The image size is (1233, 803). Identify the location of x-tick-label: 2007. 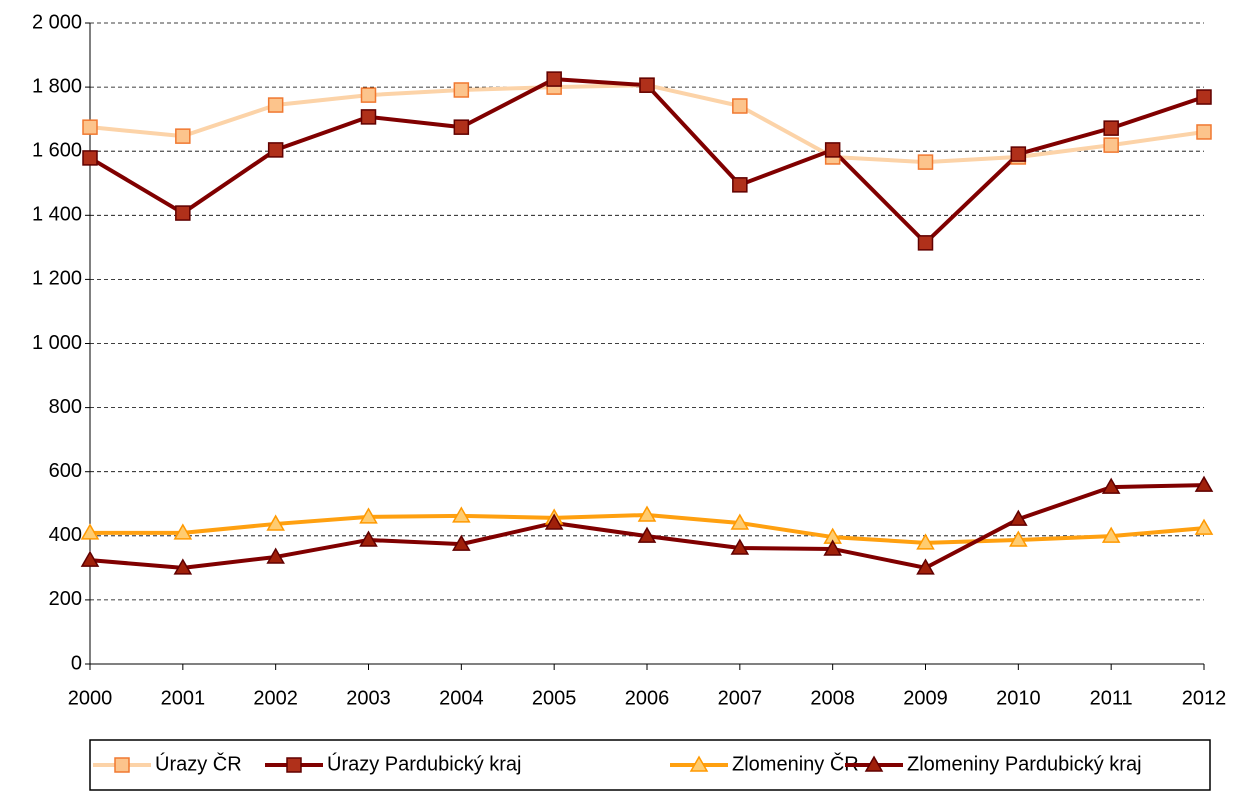
(740, 698).